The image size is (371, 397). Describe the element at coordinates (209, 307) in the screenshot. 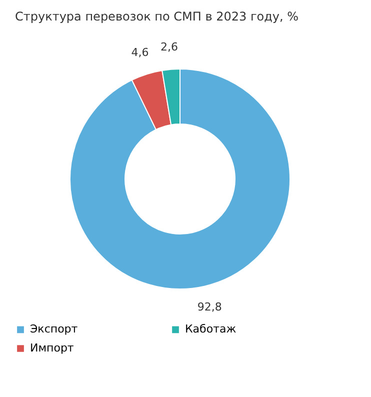

I see `data-label: 92,8` at that location.